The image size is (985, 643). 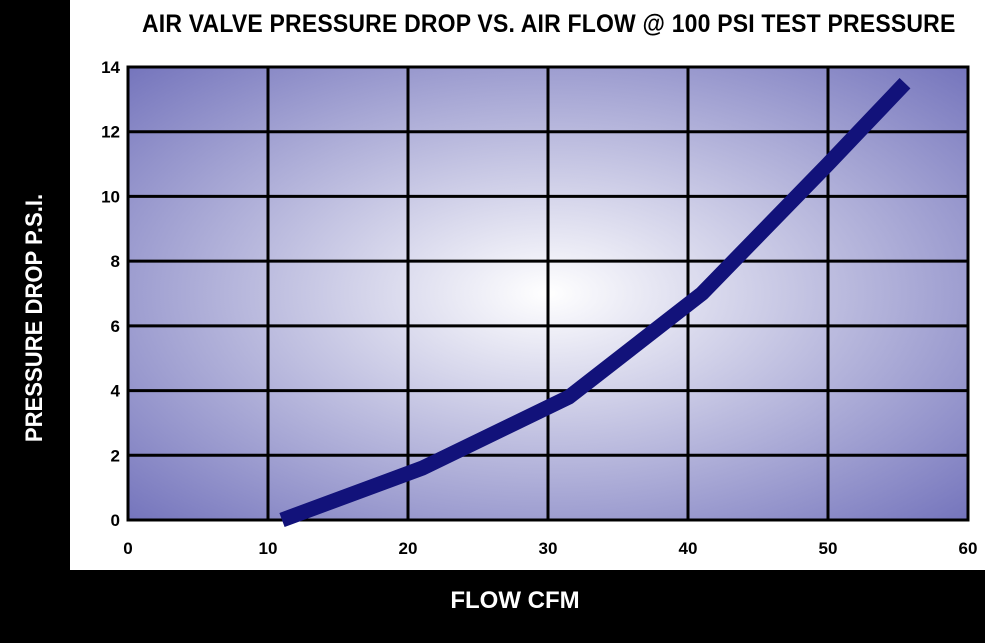 I want to click on x-tick-label: 30, so click(x=548, y=548).